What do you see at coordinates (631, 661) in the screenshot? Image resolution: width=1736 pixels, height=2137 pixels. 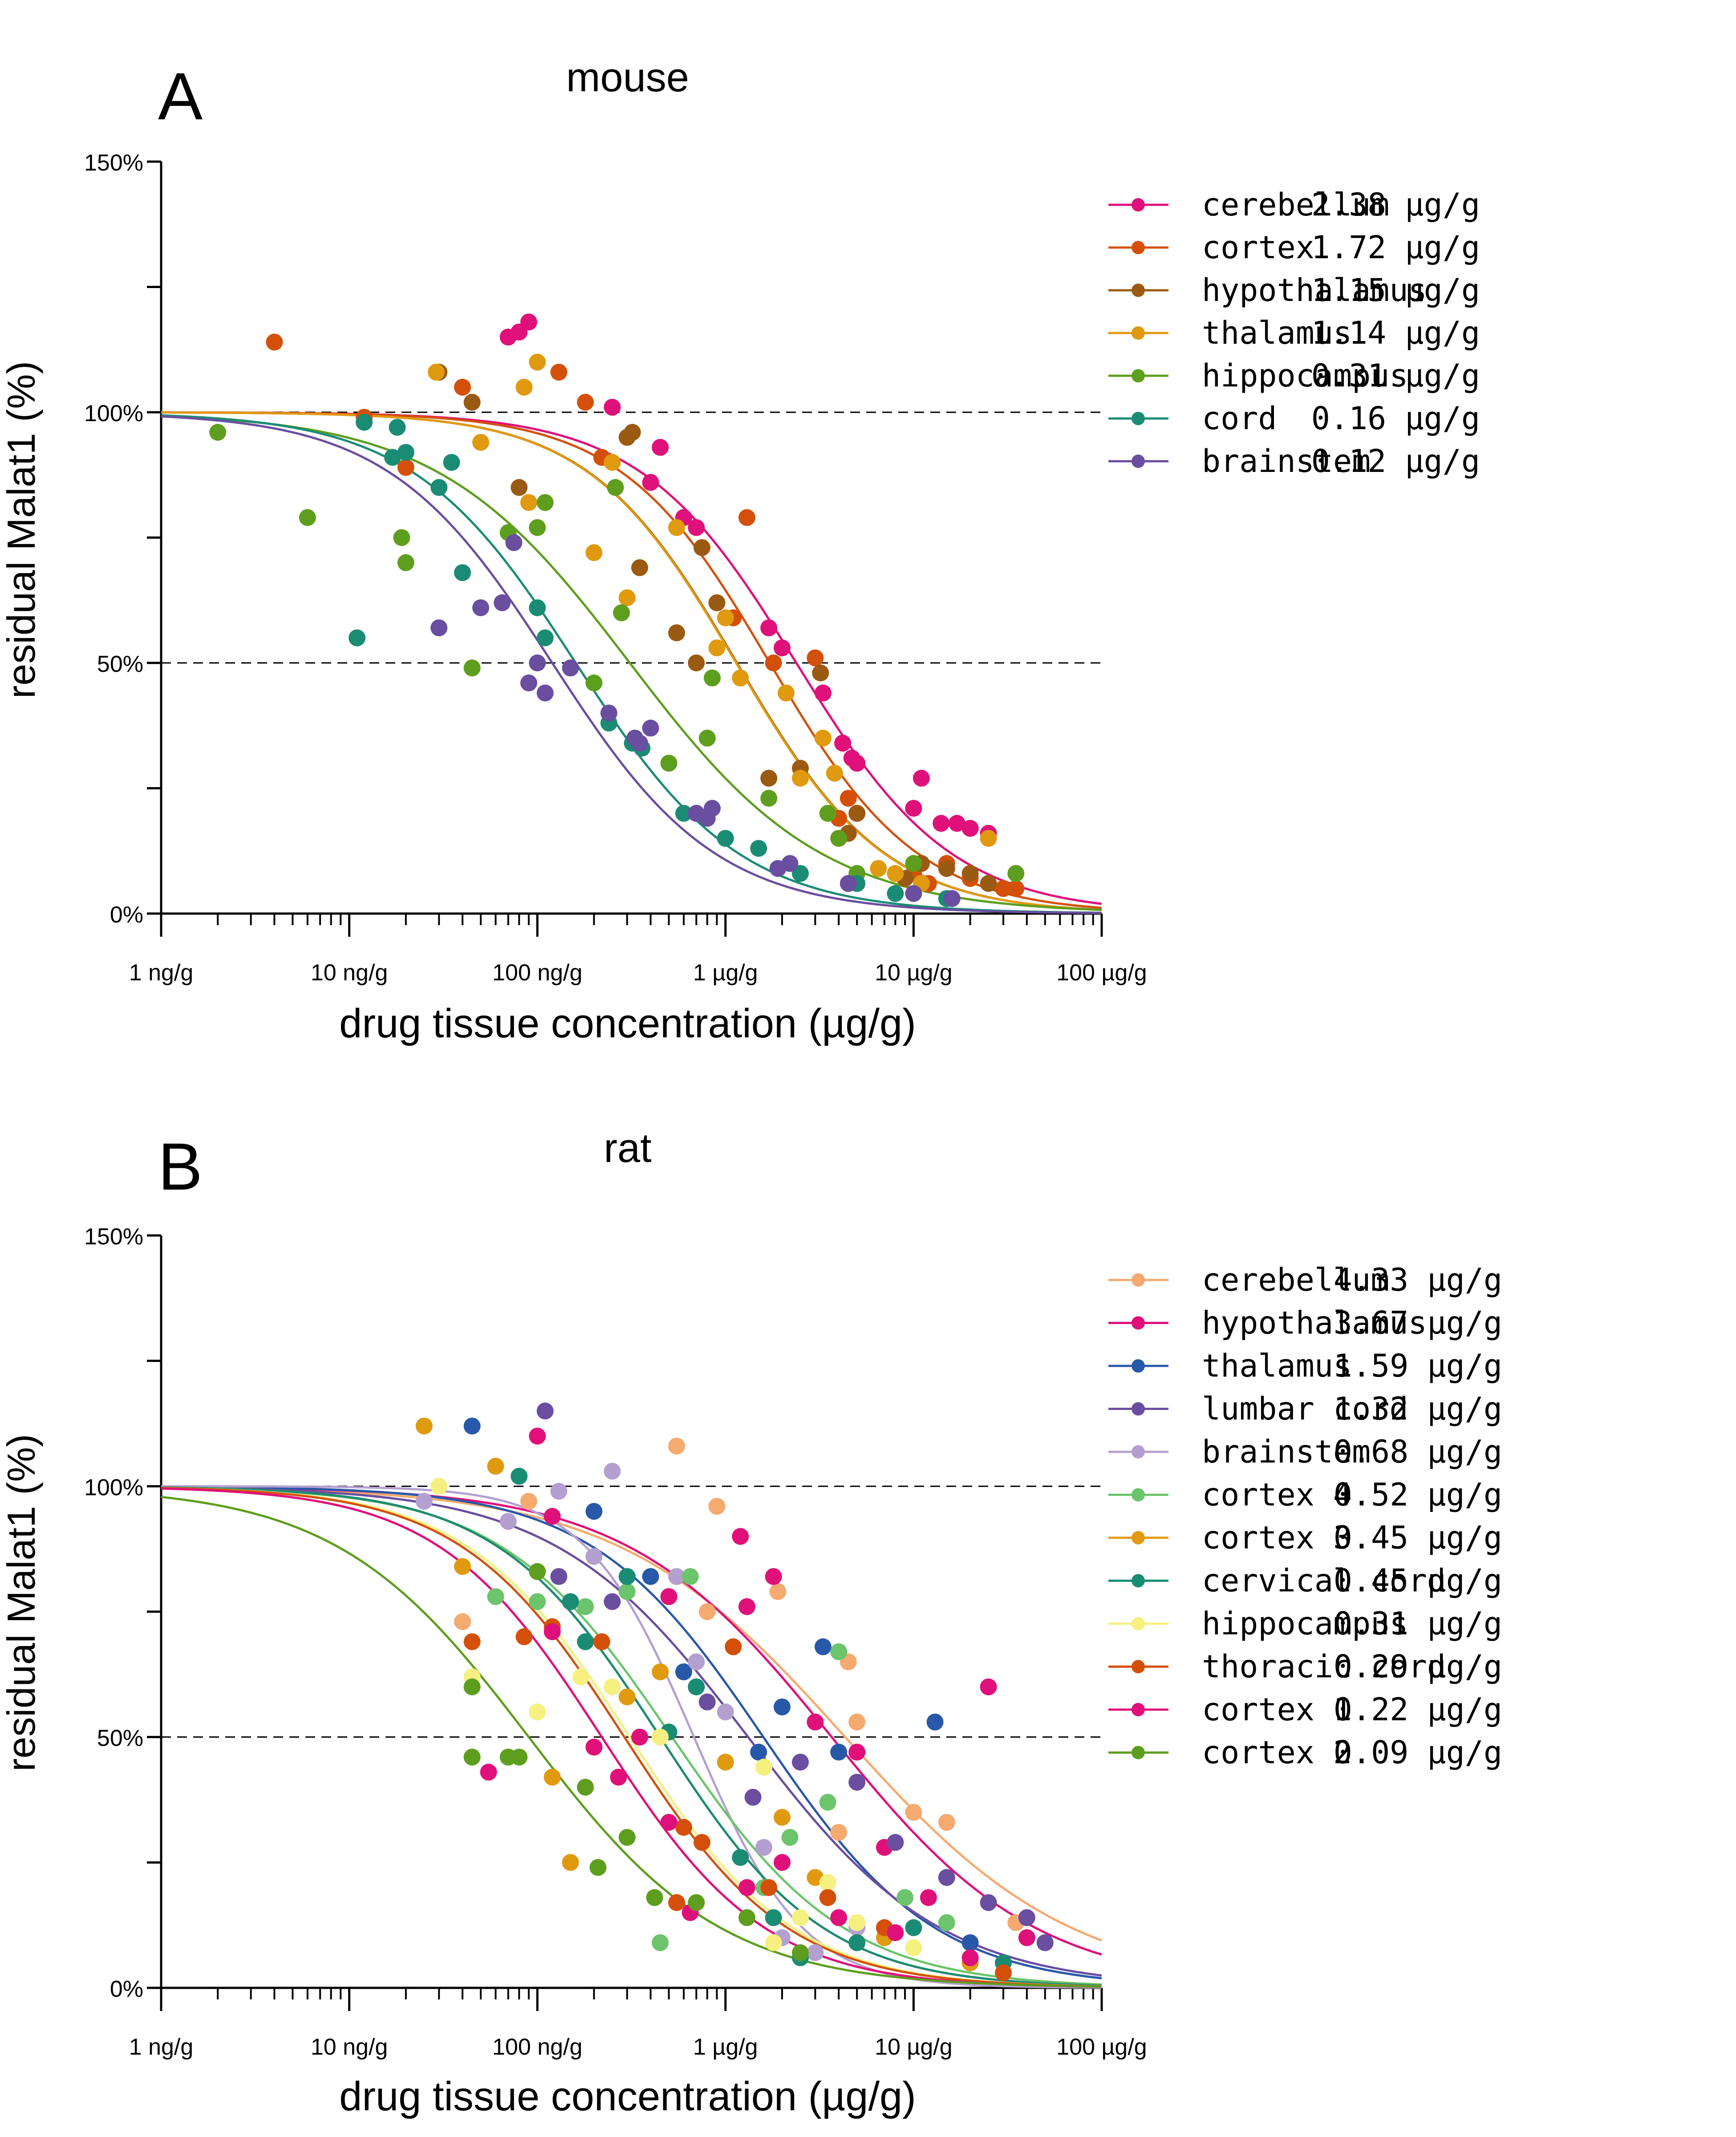 I see `panel-a-fit-curve-thalamus` at bounding box center [631, 661].